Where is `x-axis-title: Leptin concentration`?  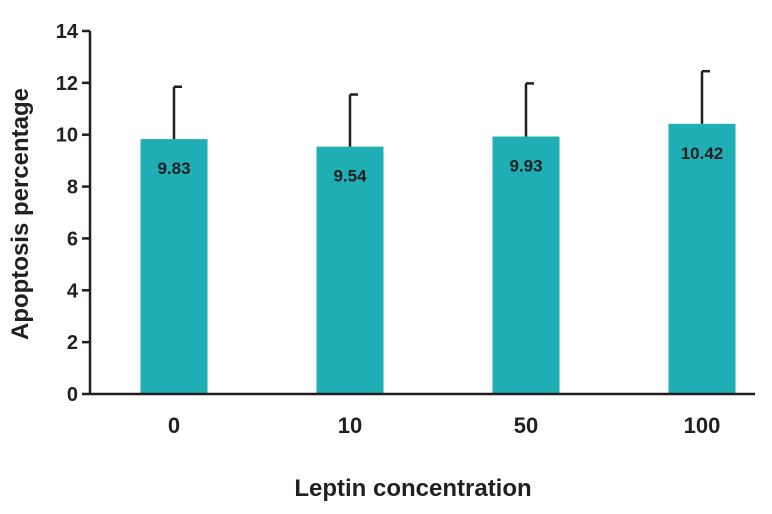
x-axis-title: Leptin concentration is located at coordinates (412, 488).